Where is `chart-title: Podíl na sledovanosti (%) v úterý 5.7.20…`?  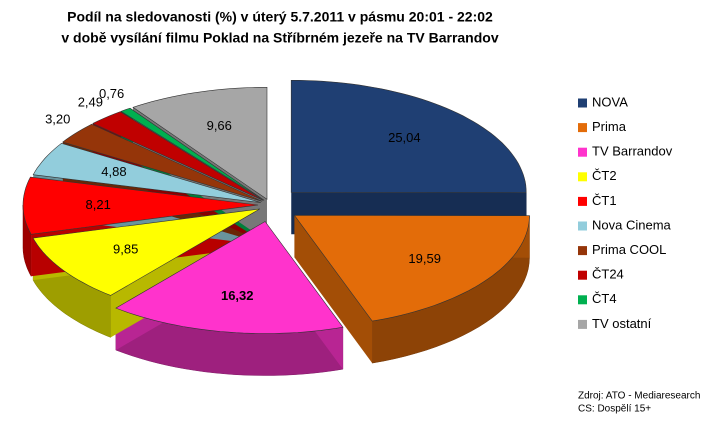 chart-title: Podíl na sledovanosti (%) v úterý 5.7.20… is located at coordinates (280, 17).